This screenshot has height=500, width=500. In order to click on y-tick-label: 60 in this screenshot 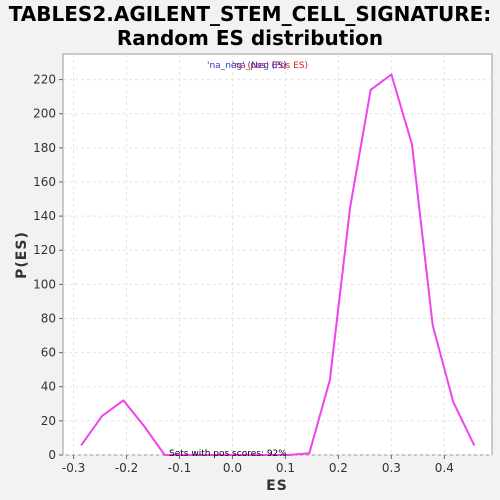, I will do `click(48, 353)`.